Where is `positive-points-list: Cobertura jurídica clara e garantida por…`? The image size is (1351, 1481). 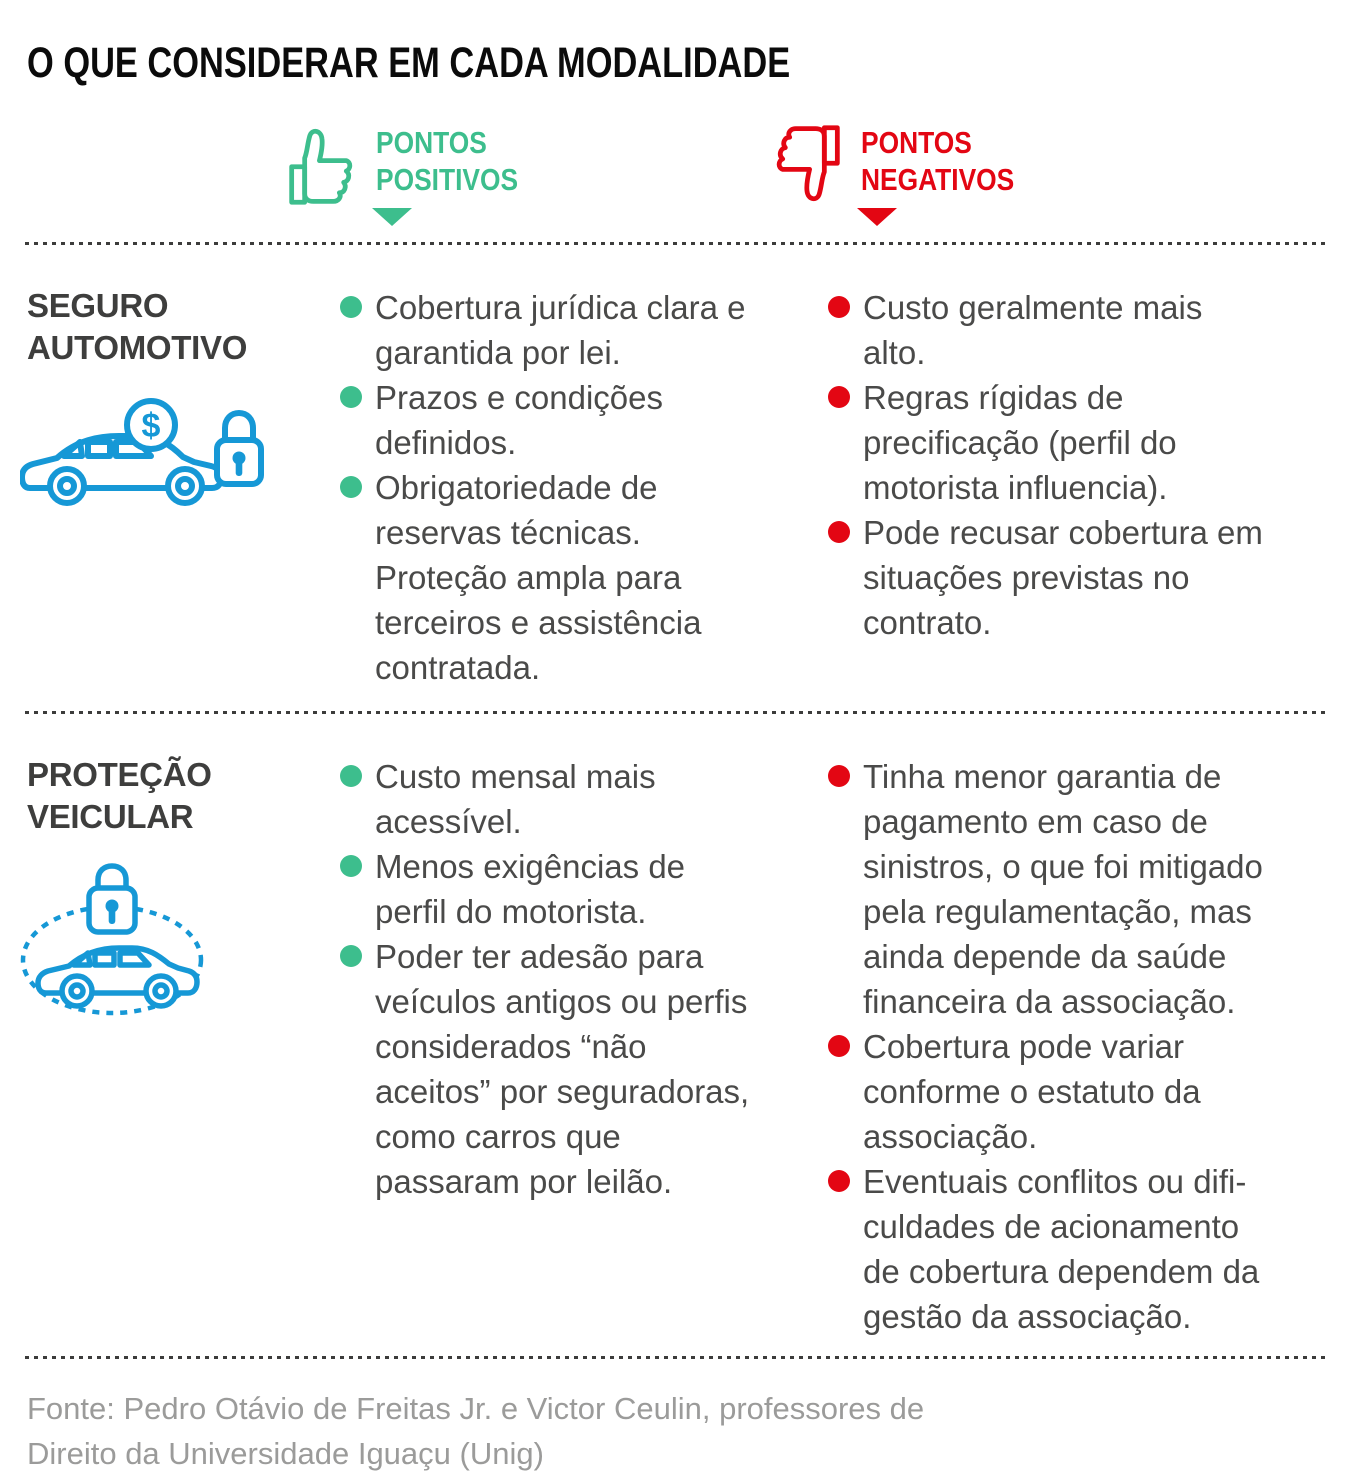 positive-points-list: Cobertura jurídica clara e garantida por… is located at coordinates (552, 498).